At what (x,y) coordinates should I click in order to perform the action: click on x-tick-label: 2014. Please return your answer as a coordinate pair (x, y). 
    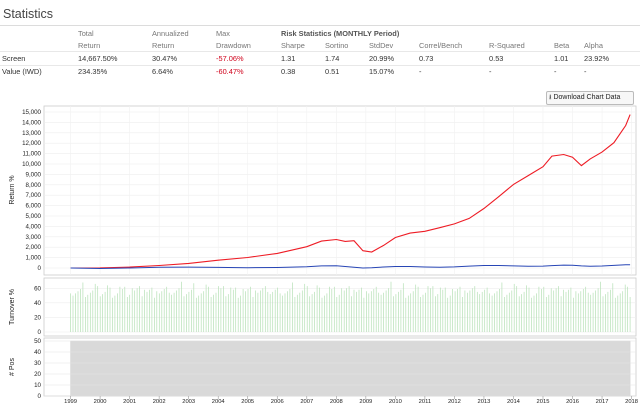
    Looking at the image, I should click on (514, 402).